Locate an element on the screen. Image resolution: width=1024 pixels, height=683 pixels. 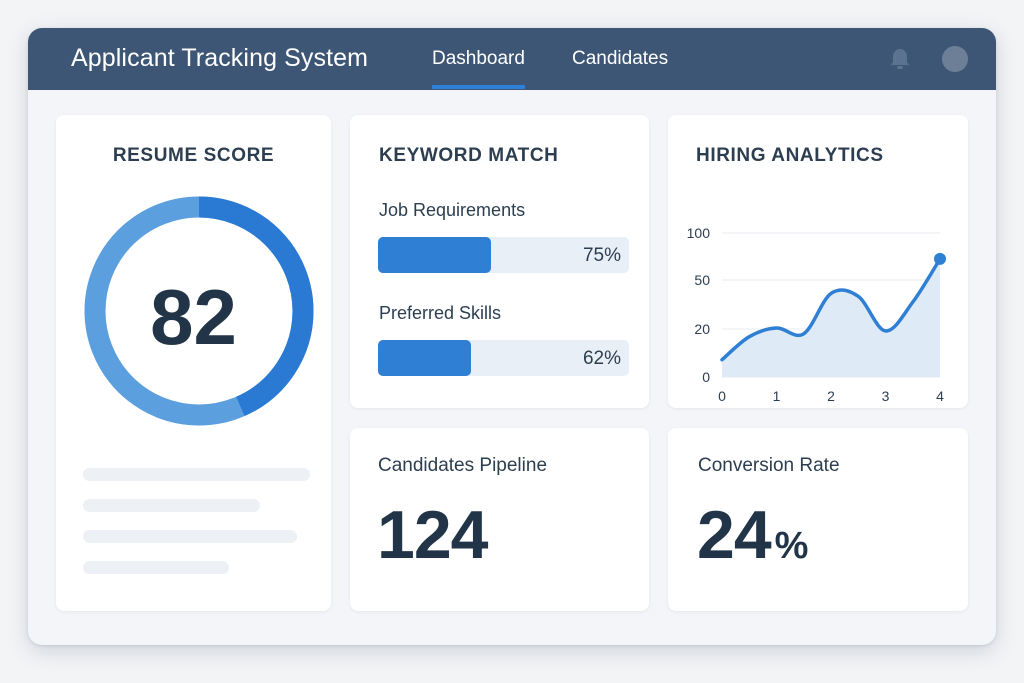
conversion-rate-card: Conversion Rate 24% is located at coordinates (818, 519).